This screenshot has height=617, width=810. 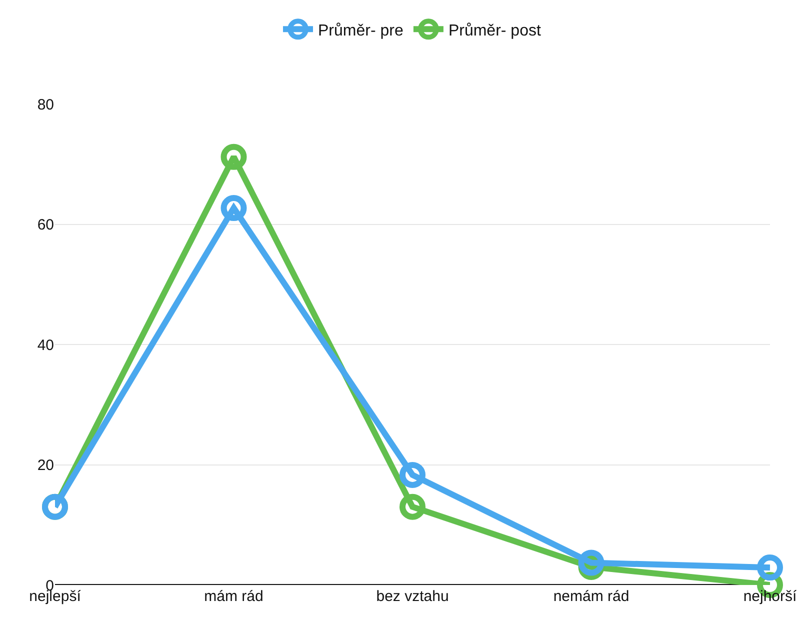 I want to click on legend-label: Průměr- post, so click(x=495, y=31).